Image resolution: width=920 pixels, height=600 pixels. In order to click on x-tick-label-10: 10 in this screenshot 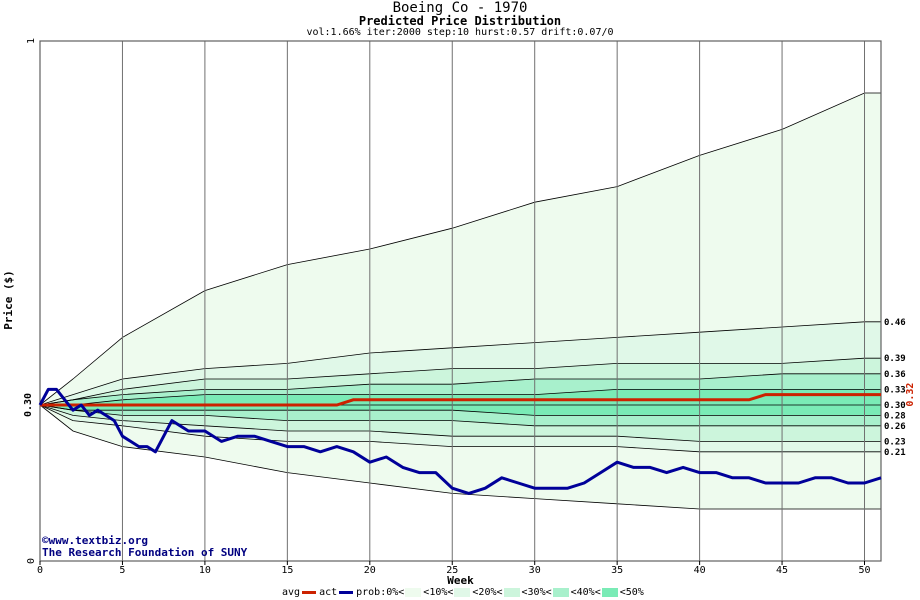, I will do `click(205, 570)`.